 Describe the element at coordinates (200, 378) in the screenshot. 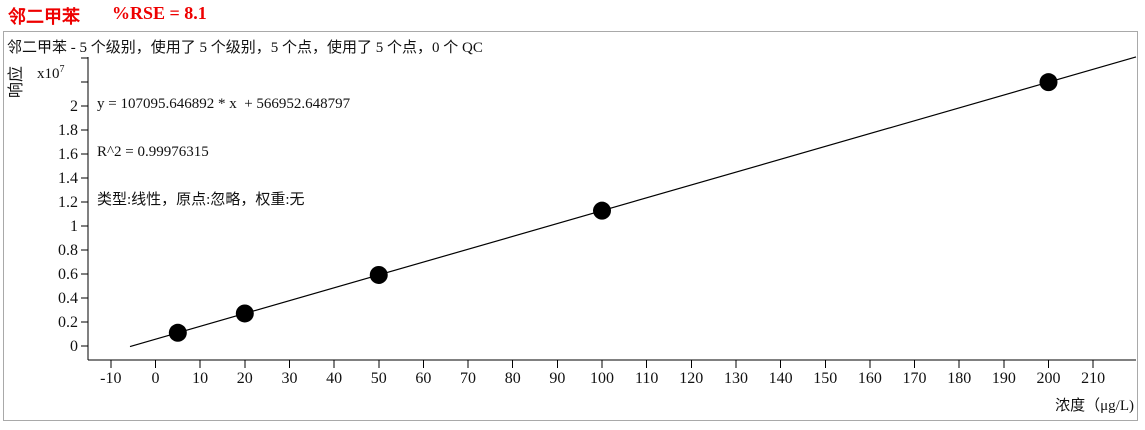

I see `x-tick-label: 10` at that location.